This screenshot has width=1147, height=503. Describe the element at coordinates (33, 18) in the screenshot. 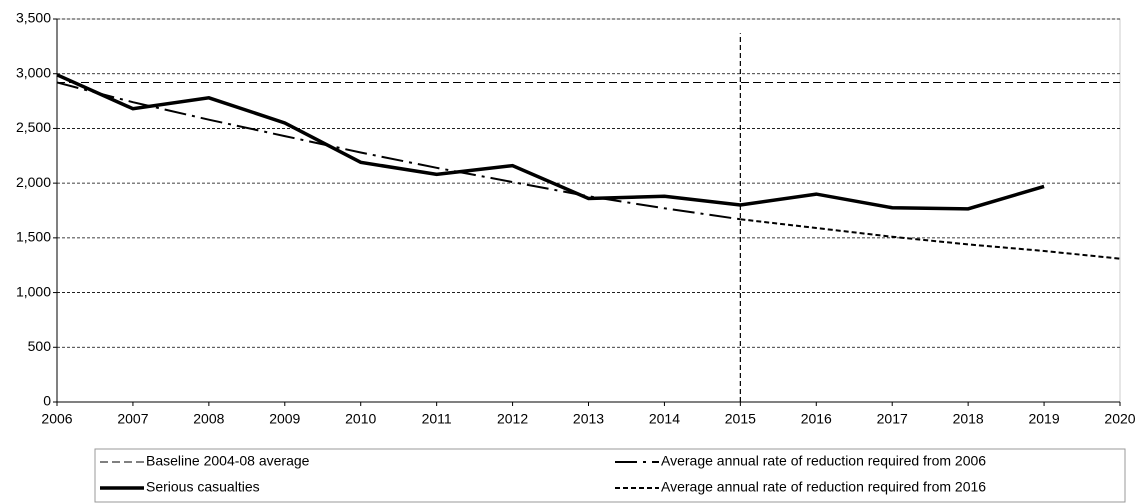

I see `y-tick-label: 3,500` at that location.